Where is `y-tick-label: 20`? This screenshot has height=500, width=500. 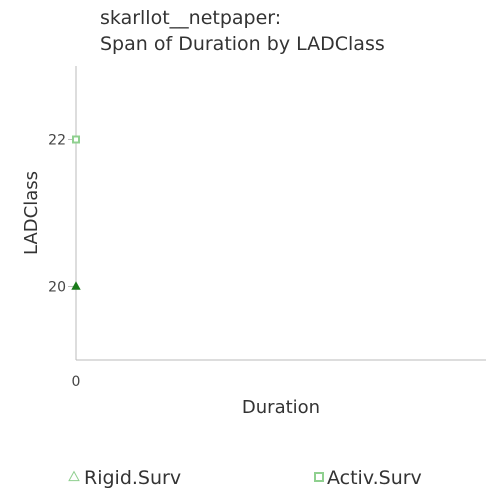
y-tick-label: 20 is located at coordinates (57, 288).